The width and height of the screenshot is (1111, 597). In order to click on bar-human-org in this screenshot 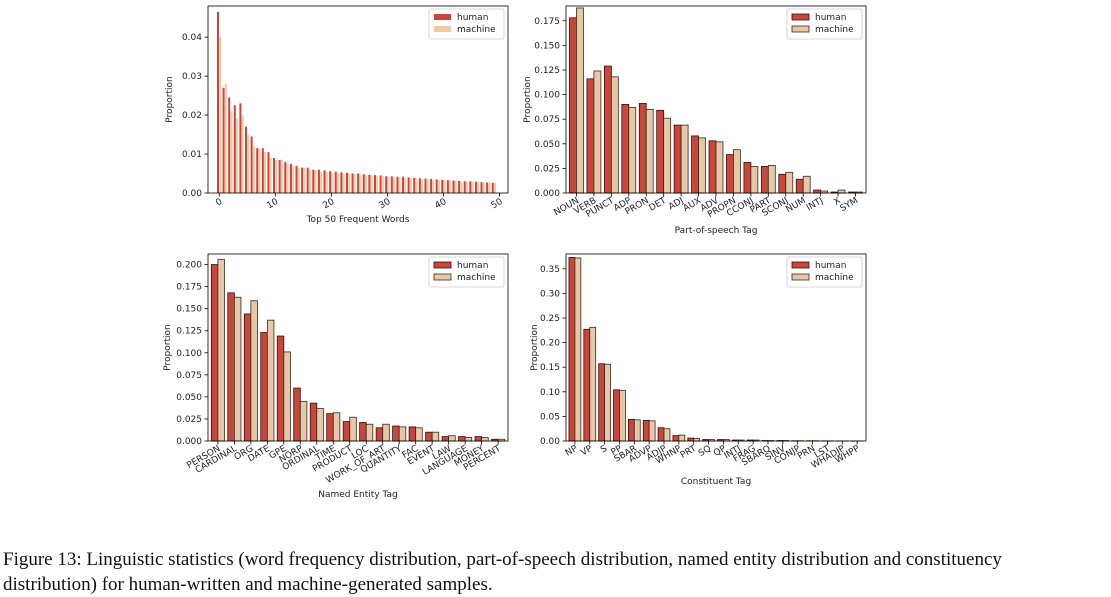, I will do `click(247, 377)`.